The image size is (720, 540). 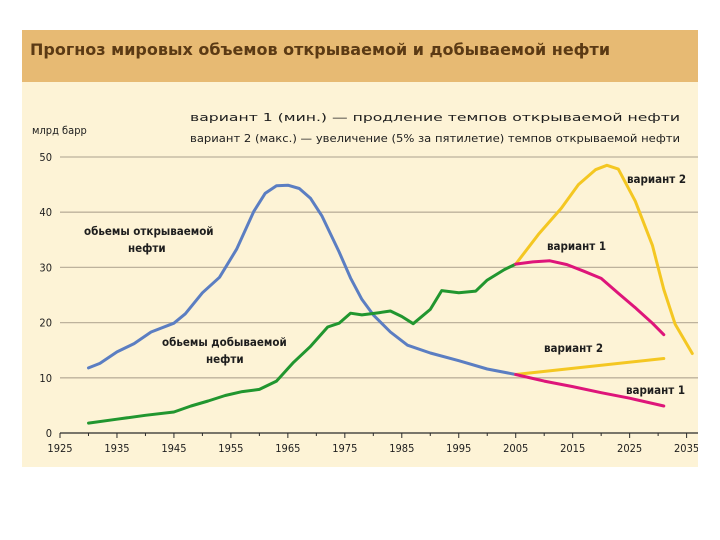 What do you see at coordinates (45, 212) in the screenshot?
I see `y-tick-label: 40` at bounding box center [45, 212].